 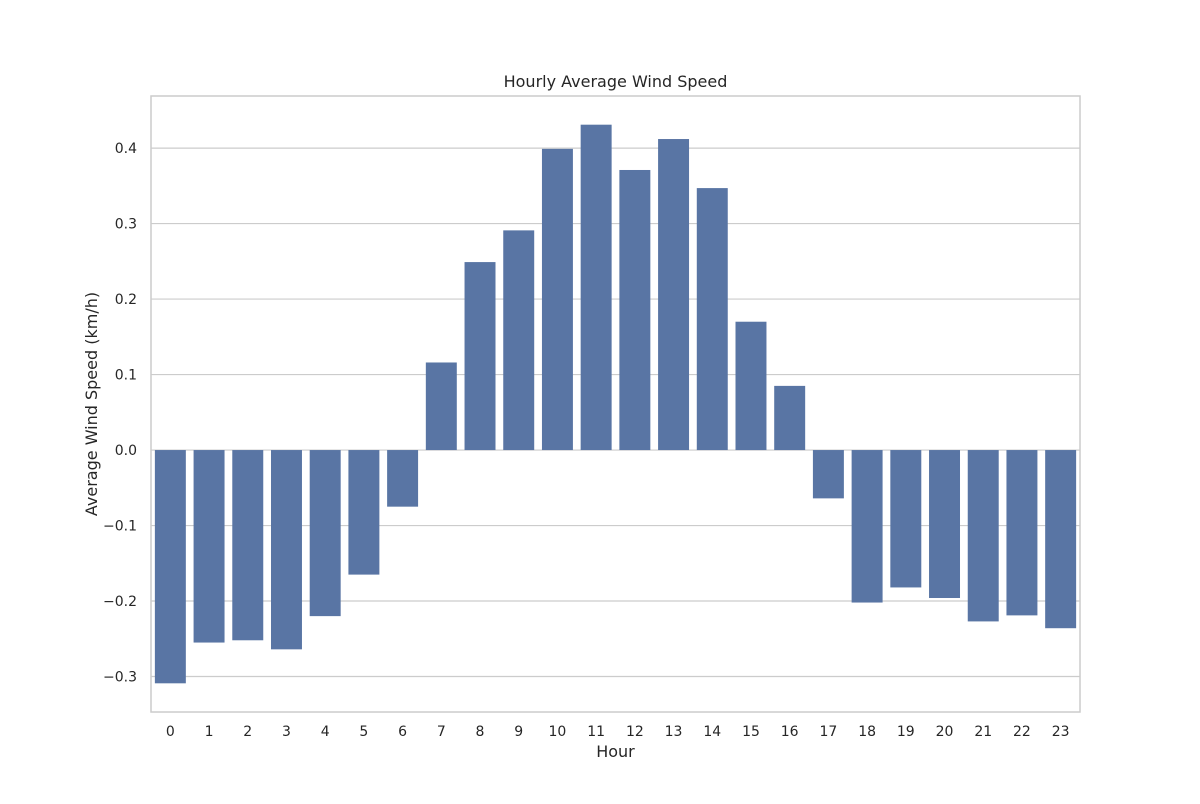 What do you see at coordinates (441, 732) in the screenshot?
I see `x-tick-label: 7` at bounding box center [441, 732].